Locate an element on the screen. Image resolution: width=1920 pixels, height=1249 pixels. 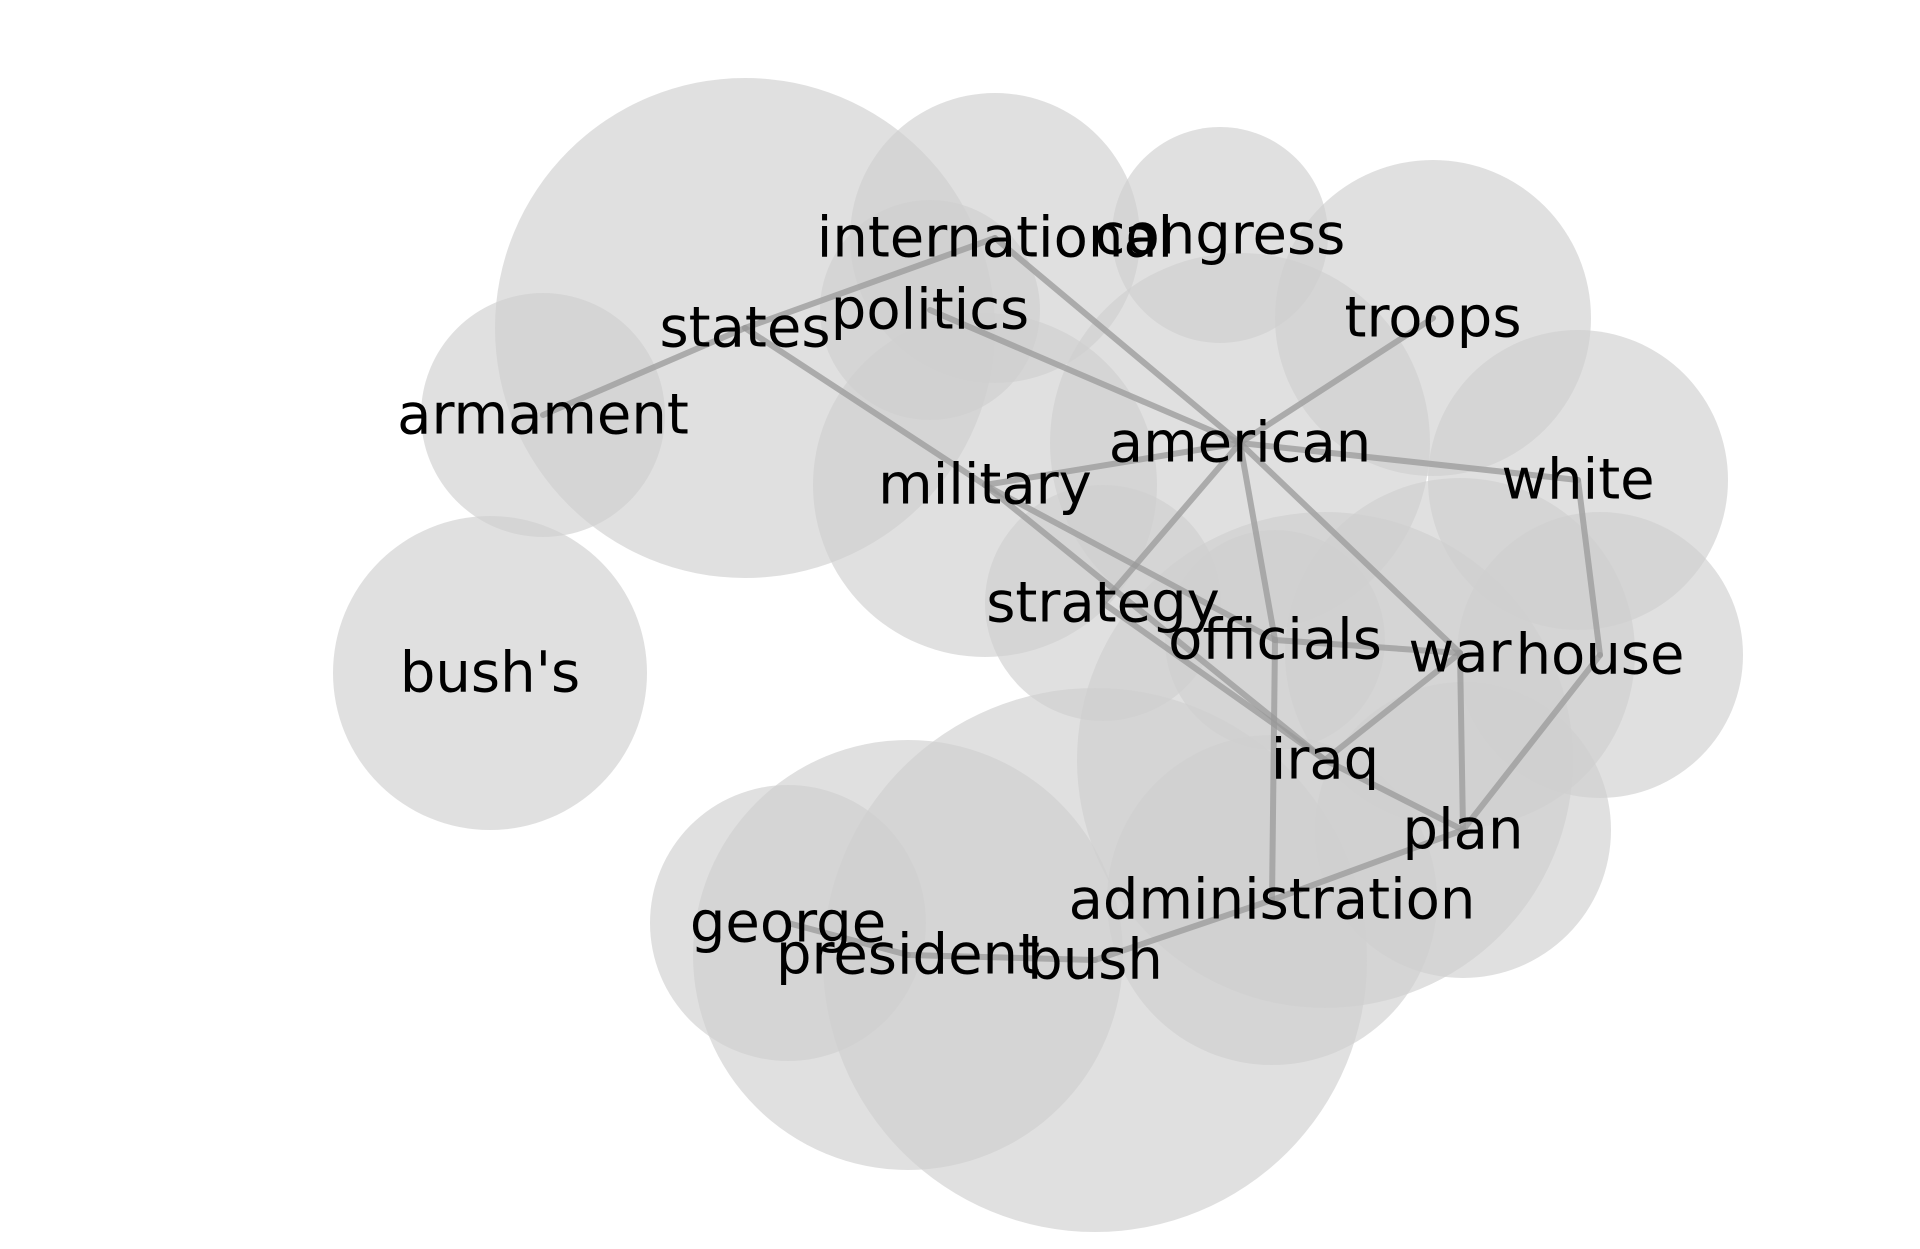
node-circle-bushs is located at coordinates (490, 673).